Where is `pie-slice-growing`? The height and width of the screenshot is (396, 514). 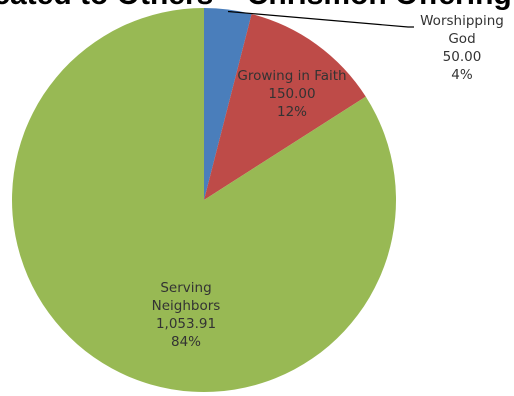
pie-slice-growing is located at coordinates (285, 106).